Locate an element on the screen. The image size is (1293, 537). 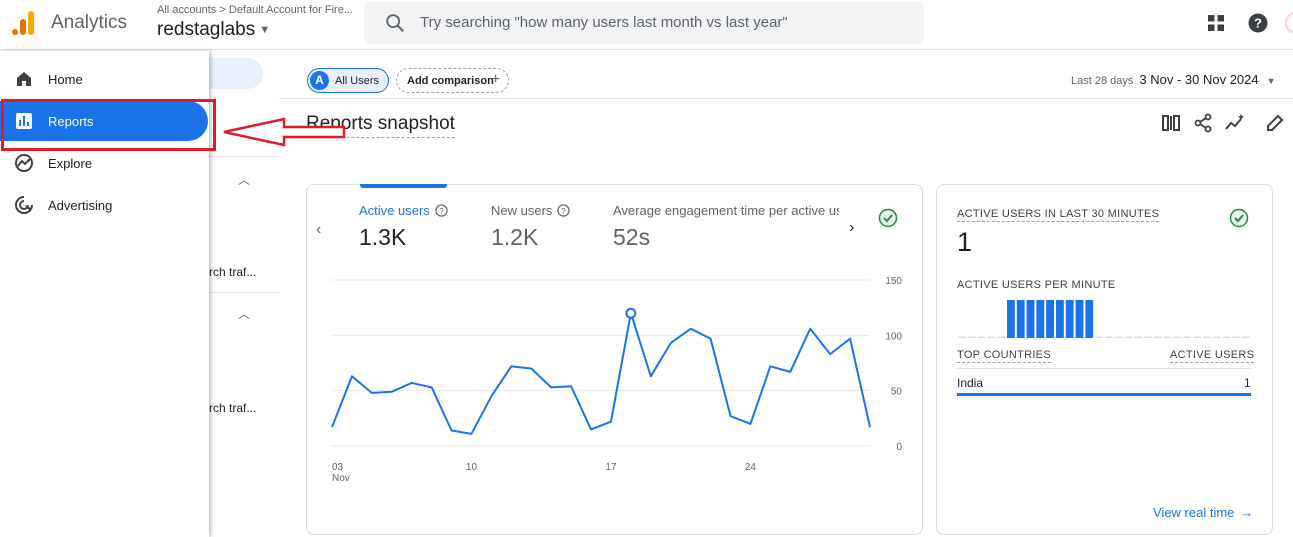
view-real-time-link: View real time → is located at coordinates (1203, 512).